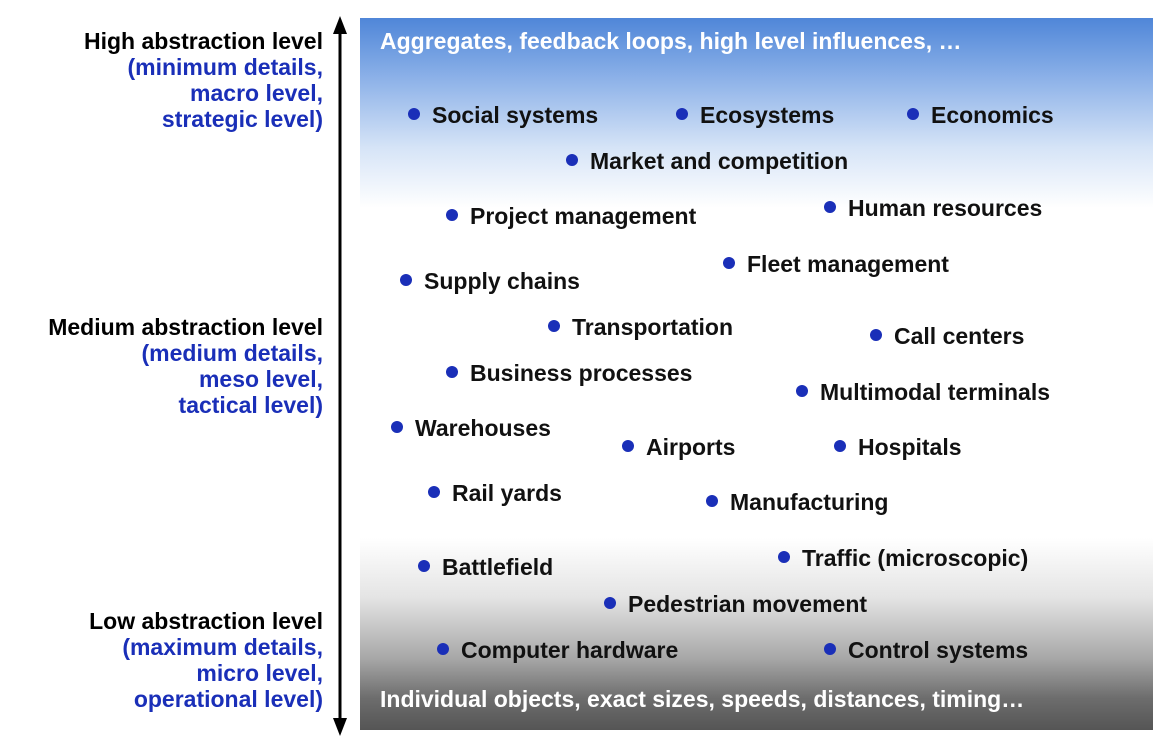 This screenshot has width=1166, height=742. Describe the element at coordinates (903, 558) in the screenshot. I see `list-item: Traffic (microscopic)` at that location.